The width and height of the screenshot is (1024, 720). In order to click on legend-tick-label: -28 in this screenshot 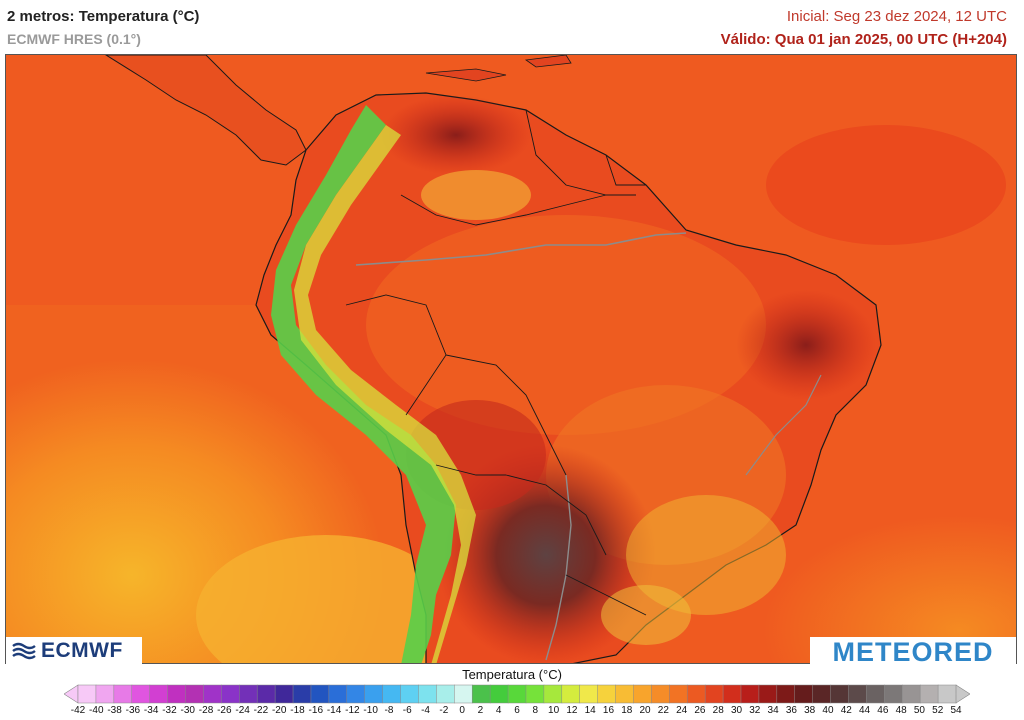, I will do `click(206, 710)`.